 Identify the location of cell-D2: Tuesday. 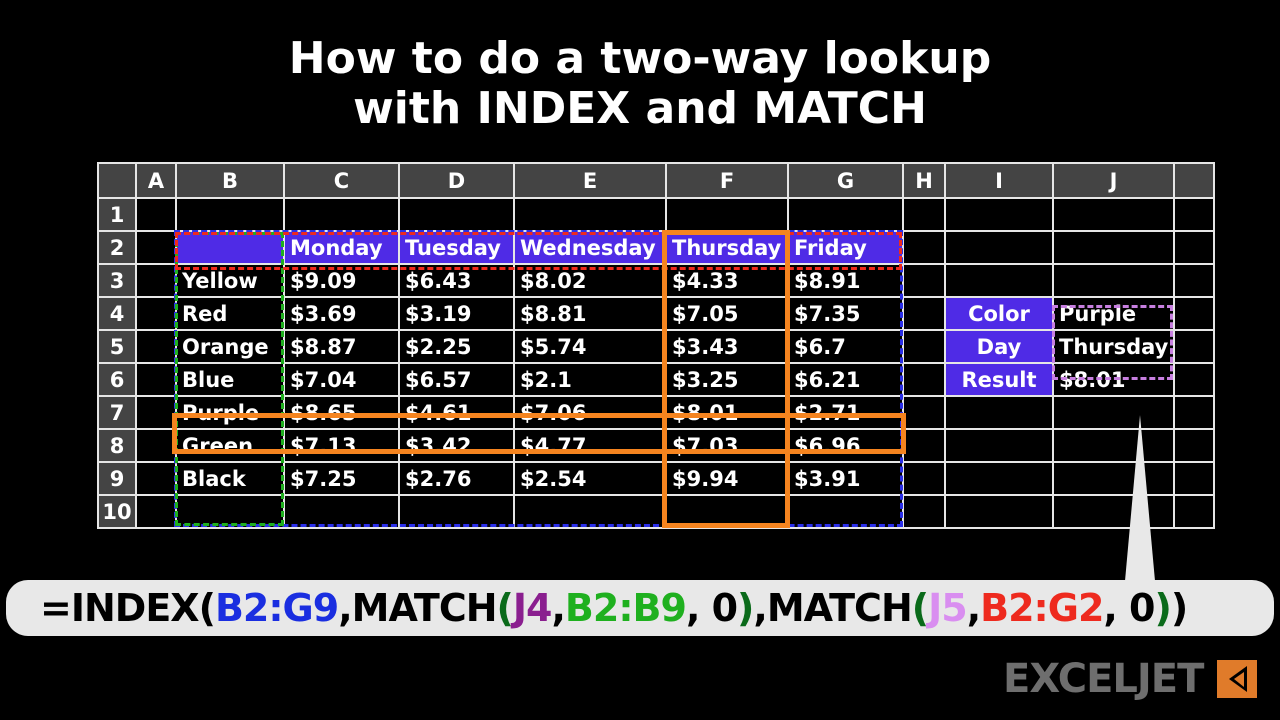
(456, 247).